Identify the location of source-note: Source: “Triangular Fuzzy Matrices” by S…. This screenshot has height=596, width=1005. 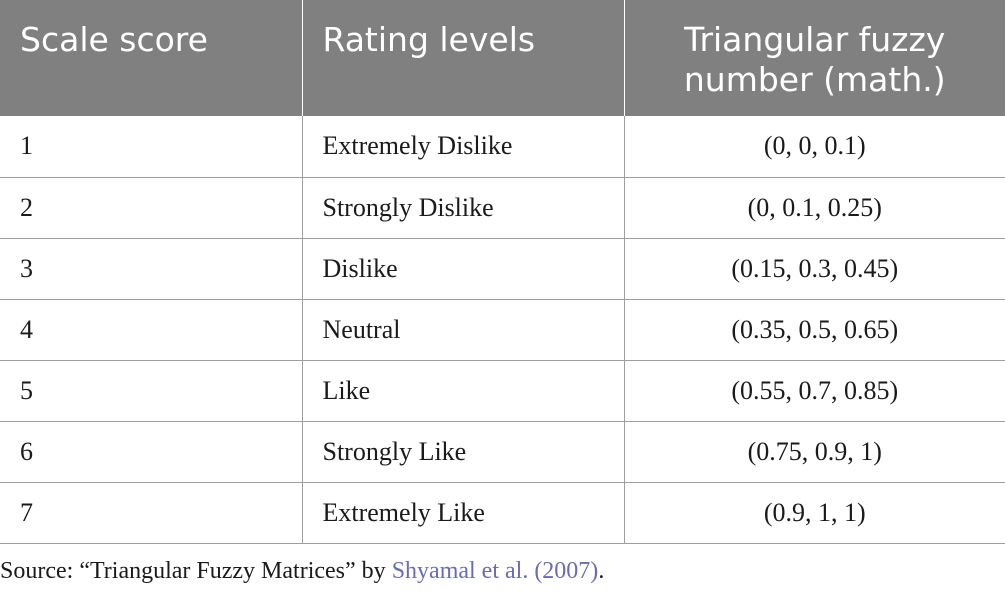
(302, 571).